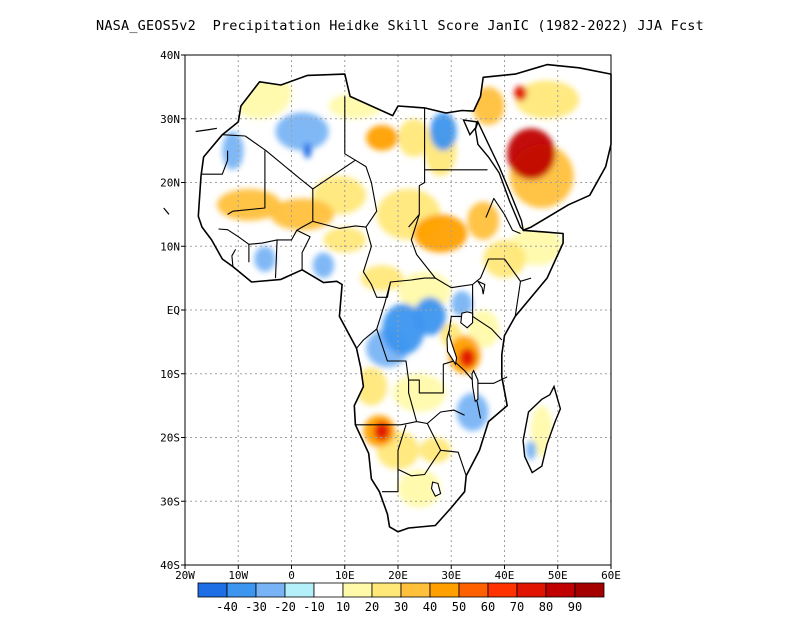 This screenshot has width=800, height=618. What do you see at coordinates (256, 607) in the screenshot?
I see `colorbar-label: -30` at bounding box center [256, 607].